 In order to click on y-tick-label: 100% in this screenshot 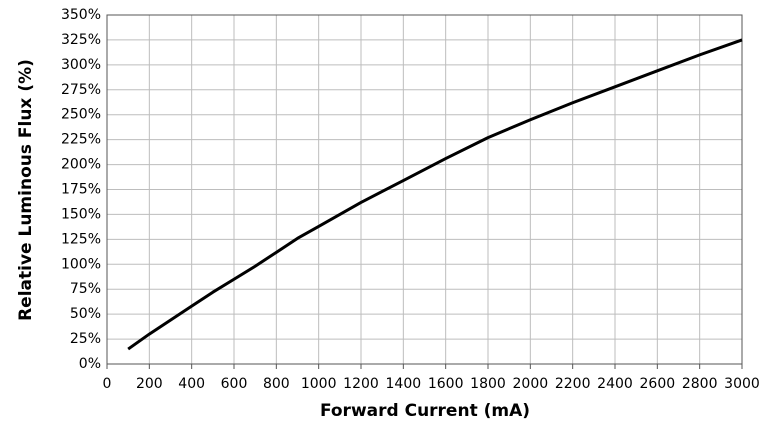, I will do `click(81, 264)`.